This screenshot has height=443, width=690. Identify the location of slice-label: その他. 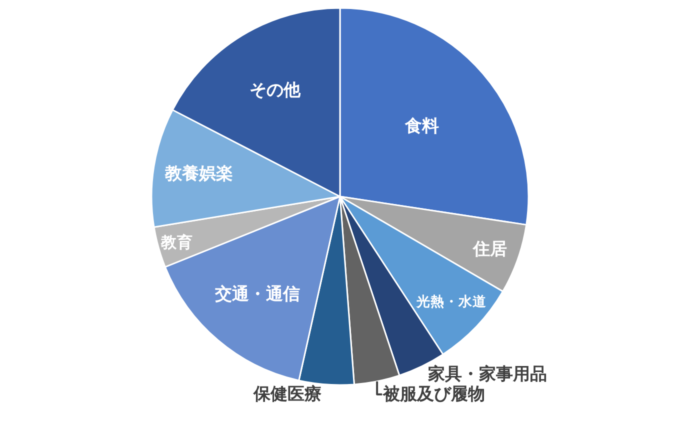
(276, 90).